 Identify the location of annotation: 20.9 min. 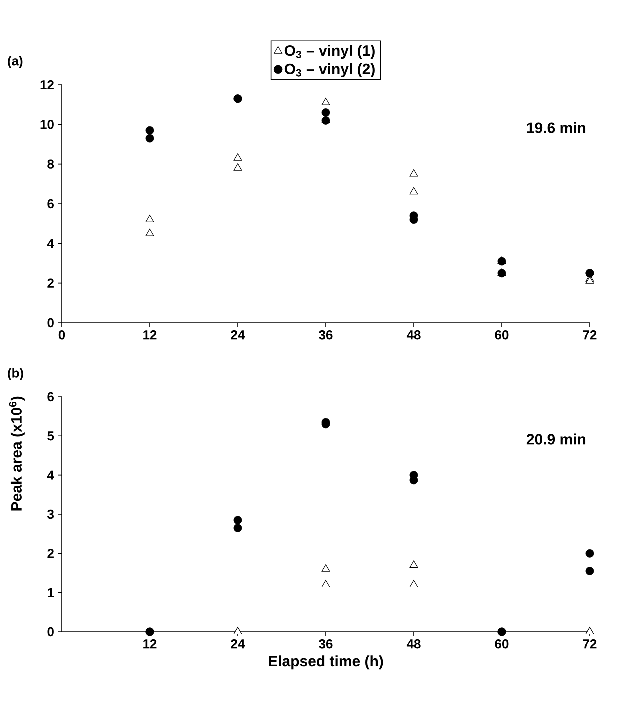
(556, 439).